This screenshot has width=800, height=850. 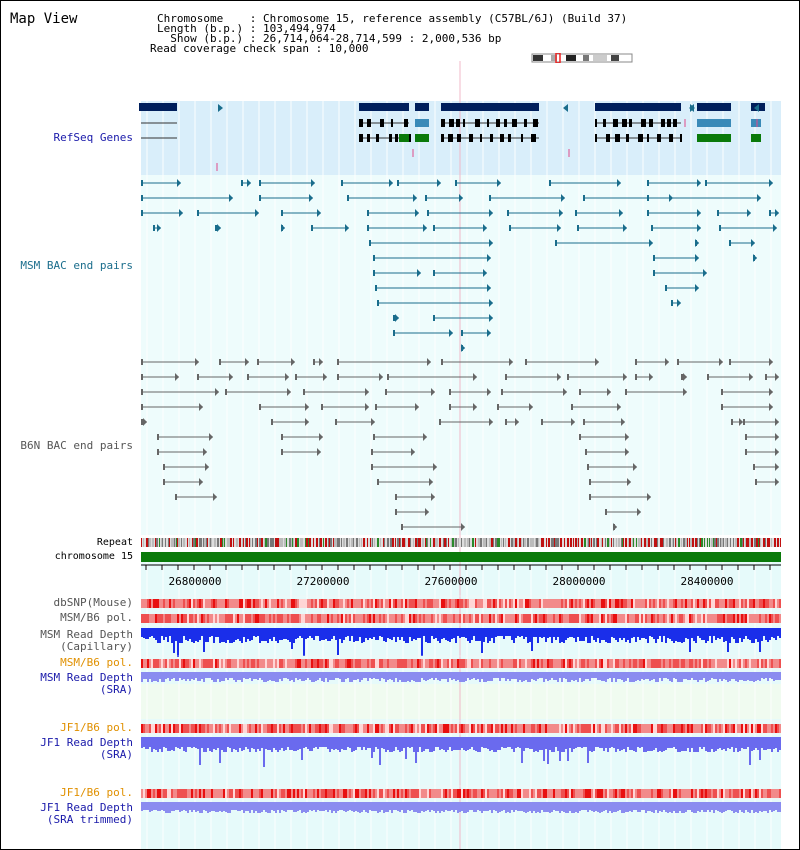 What do you see at coordinates (86, 634) in the screenshot?
I see `msm-depth-cap-label: MSM Read Depth` at bounding box center [86, 634].